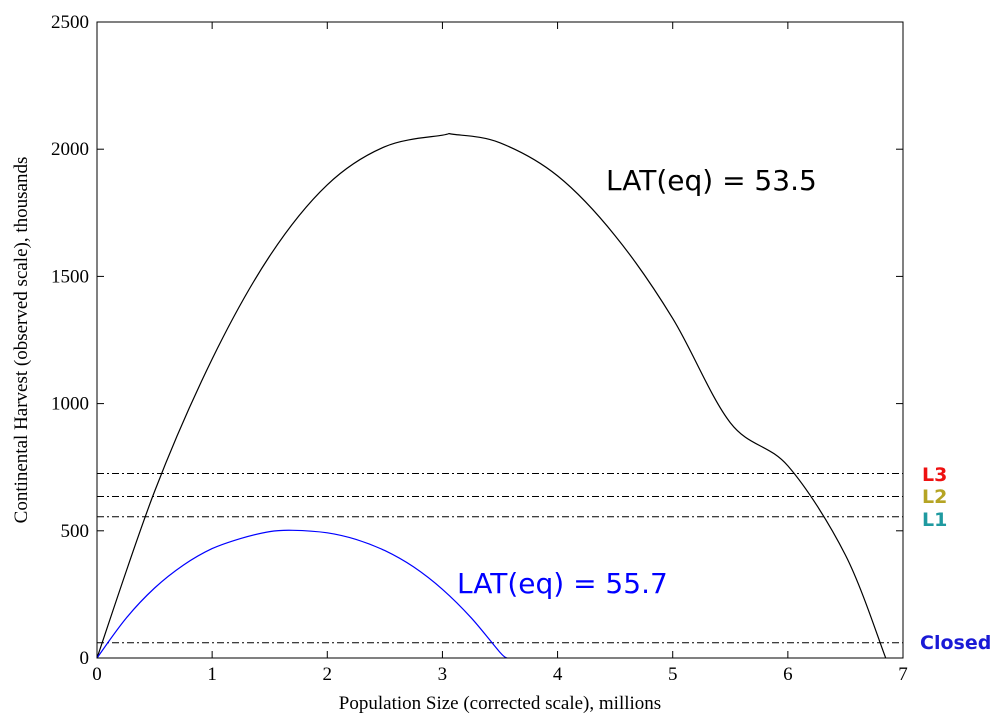  I want to click on y-tick-label-3: 1500, so click(70, 276).